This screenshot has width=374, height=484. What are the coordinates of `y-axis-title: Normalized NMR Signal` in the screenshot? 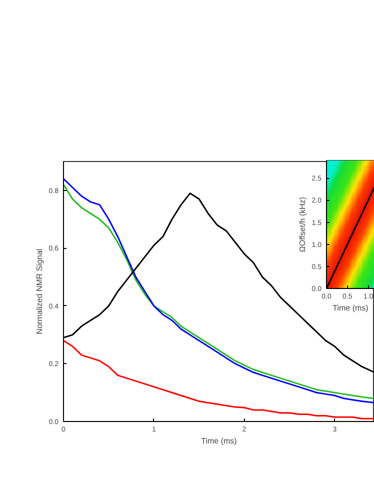 It's located at (39, 291).